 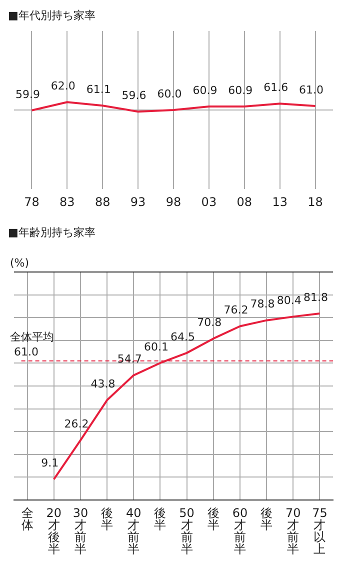 What do you see at coordinates (209, 202) in the screenshot?
I see `x-tick-label: 03` at bounding box center [209, 202].